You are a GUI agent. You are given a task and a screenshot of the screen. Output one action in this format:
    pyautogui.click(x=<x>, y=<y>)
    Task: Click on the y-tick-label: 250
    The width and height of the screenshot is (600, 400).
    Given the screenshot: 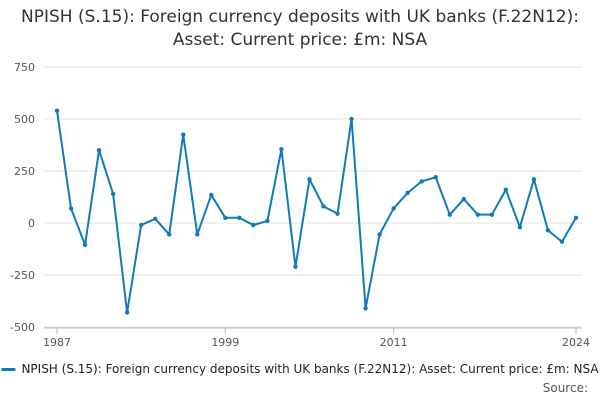 What is the action you would take?
    pyautogui.click(x=24, y=171)
    